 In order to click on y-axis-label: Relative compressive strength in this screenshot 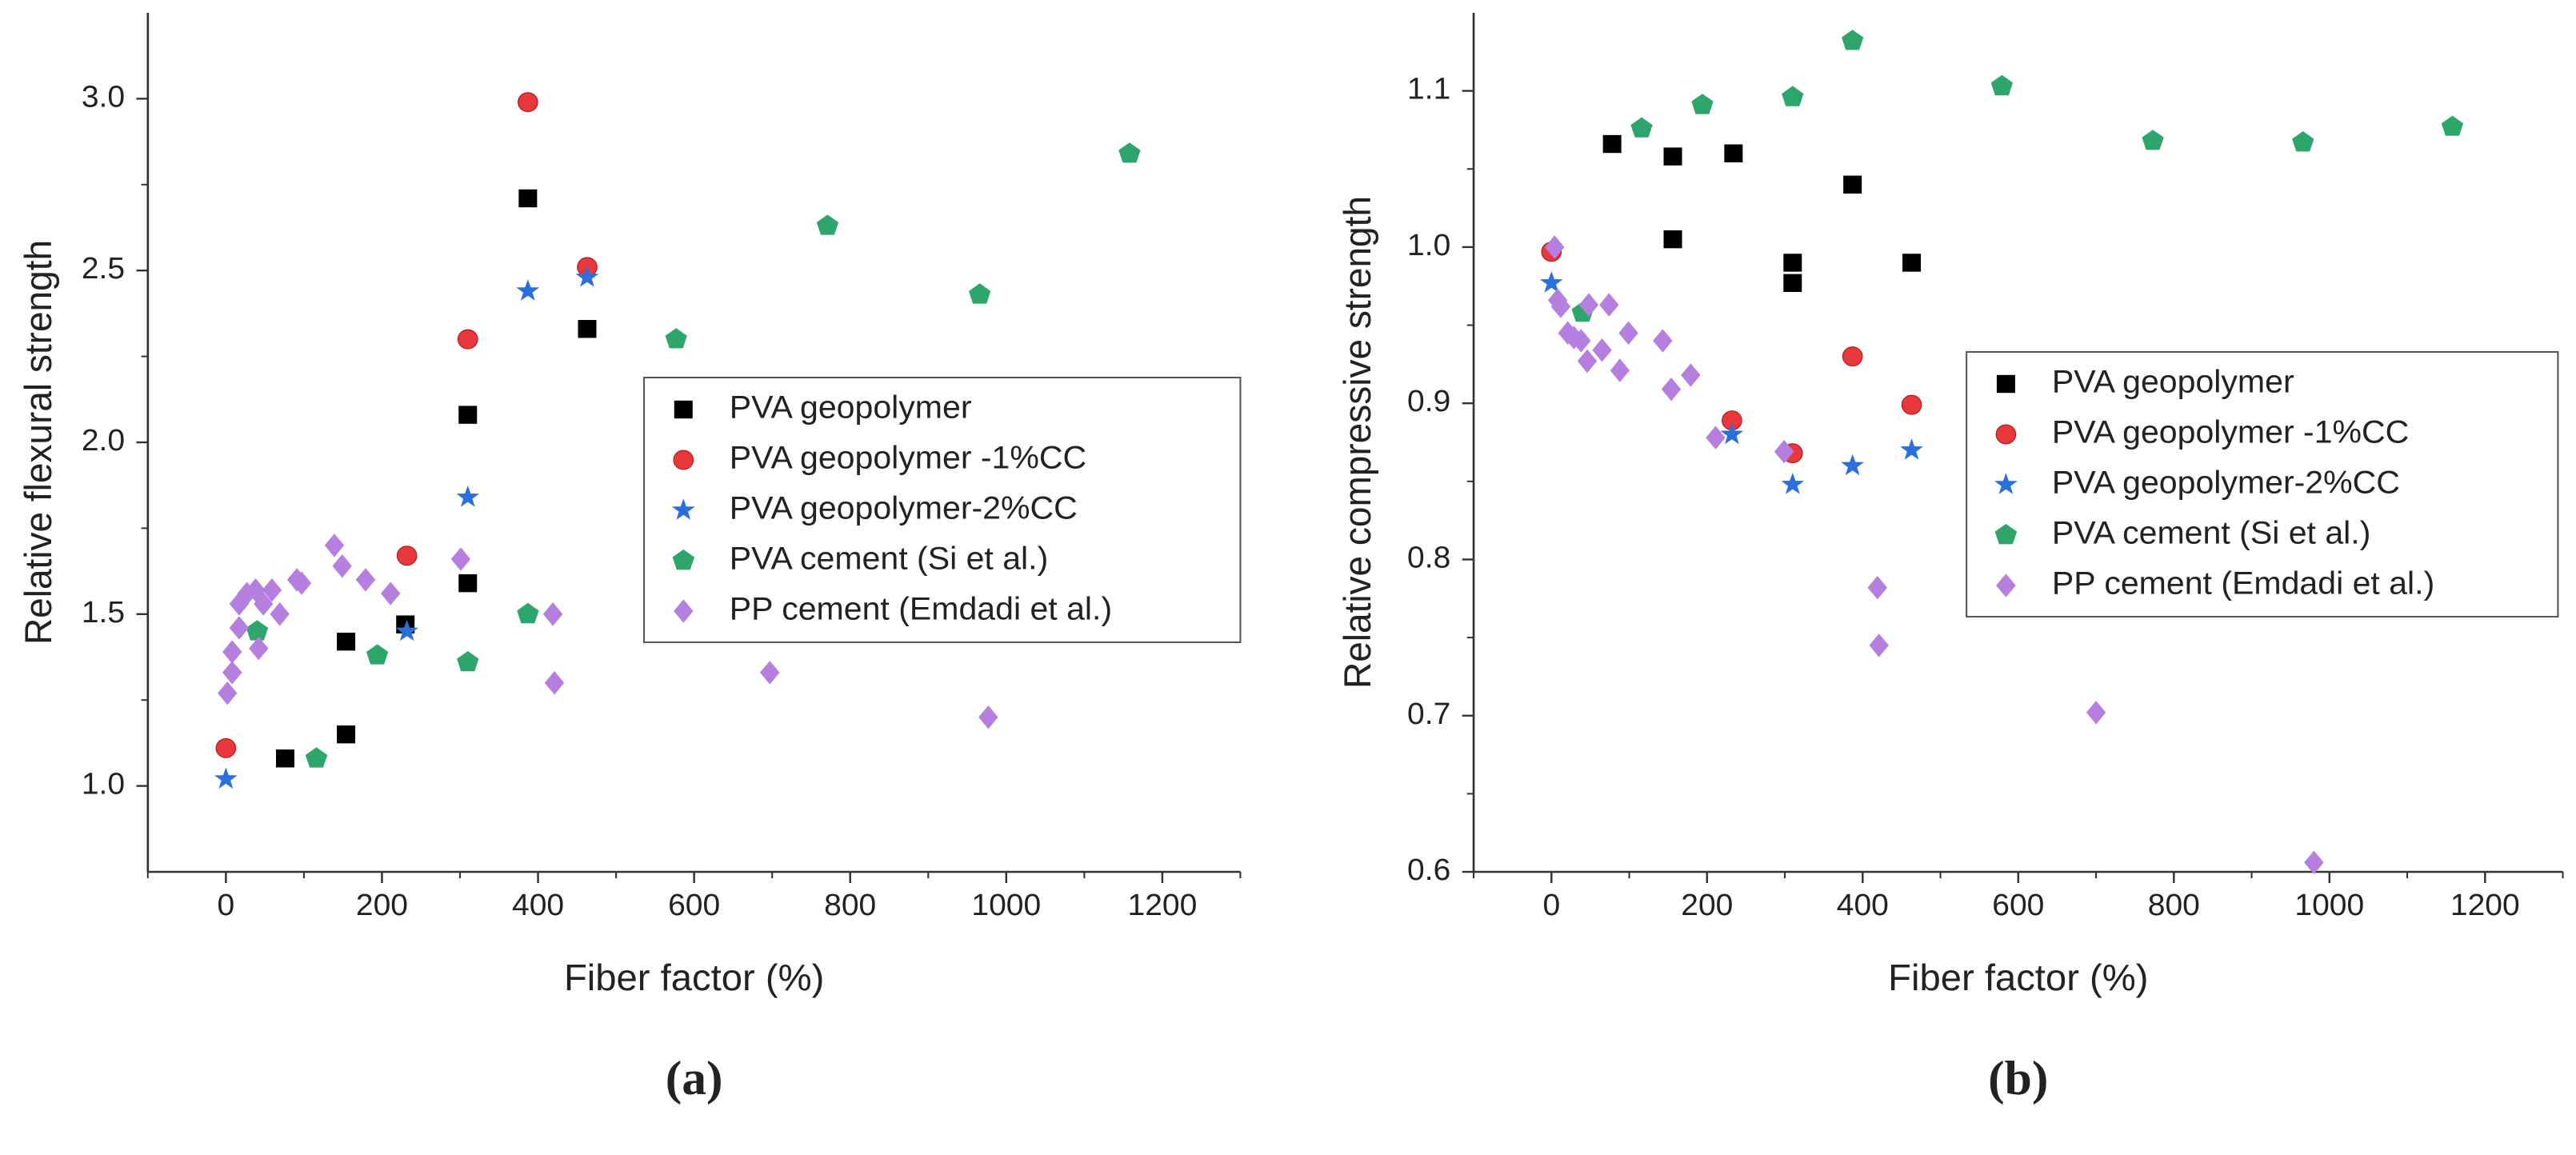, I will do `click(1357, 442)`.